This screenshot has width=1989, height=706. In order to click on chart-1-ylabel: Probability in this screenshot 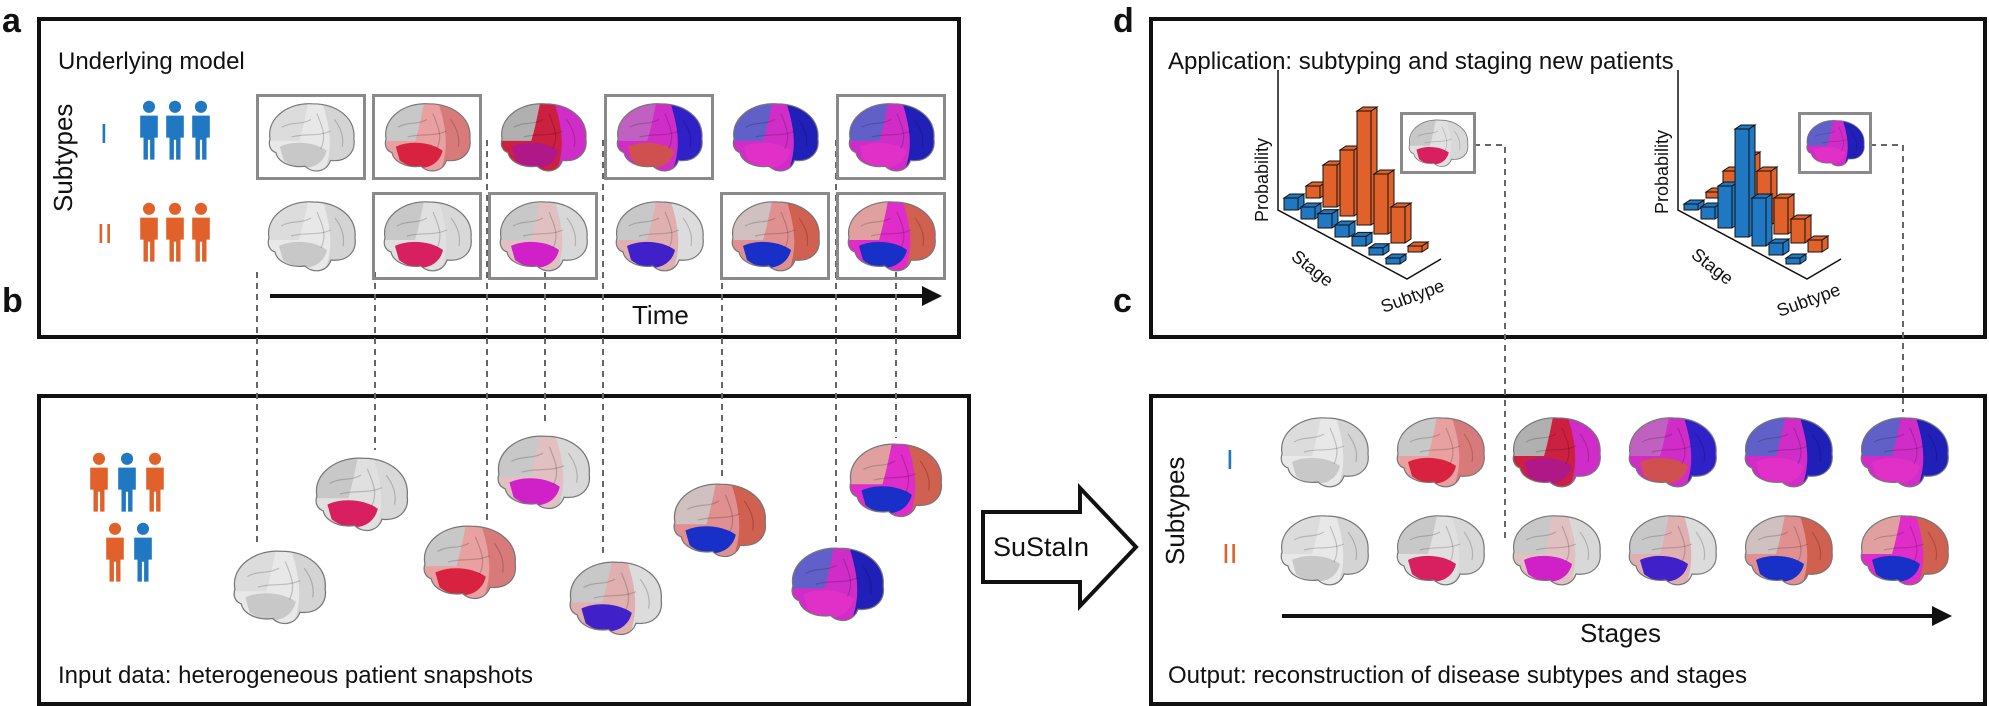, I will do `click(1262, 179)`.